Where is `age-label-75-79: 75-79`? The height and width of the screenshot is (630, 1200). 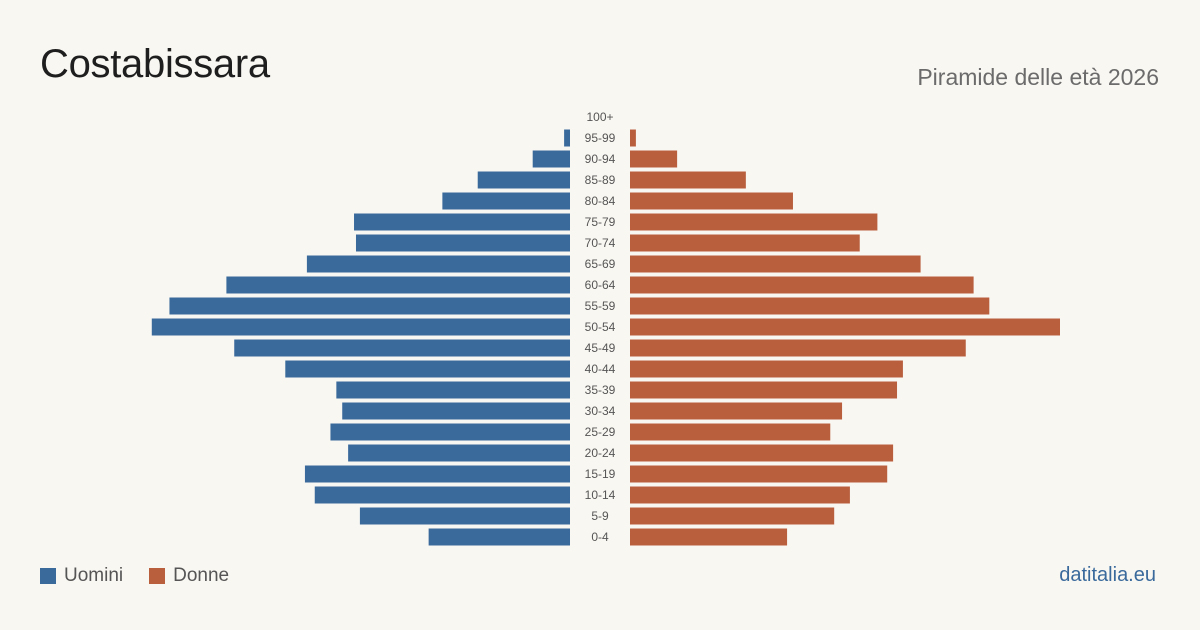
age-label-75-79: 75-79 is located at coordinates (600, 222).